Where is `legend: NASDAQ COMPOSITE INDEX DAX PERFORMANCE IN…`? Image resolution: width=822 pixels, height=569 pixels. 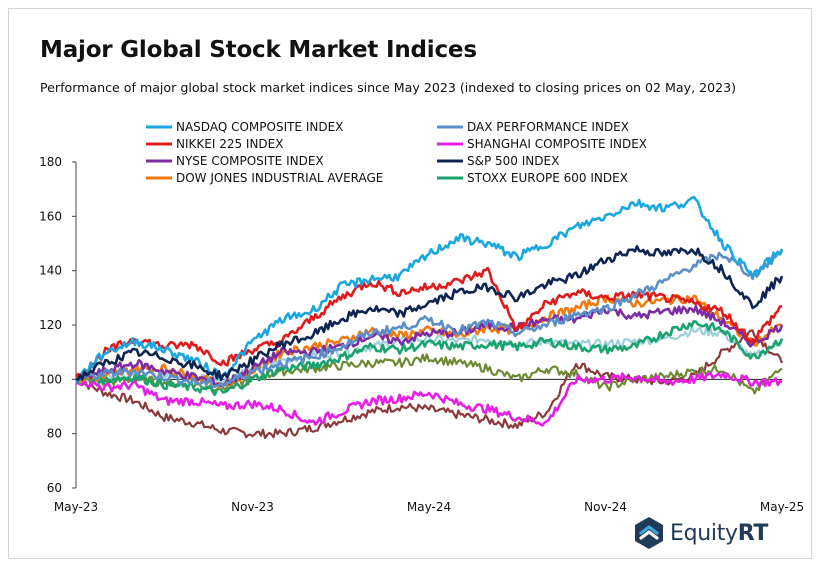
legend: NASDAQ COMPOSITE INDEX DAX PERFORMANCE IN… is located at coordinates (396, 152).